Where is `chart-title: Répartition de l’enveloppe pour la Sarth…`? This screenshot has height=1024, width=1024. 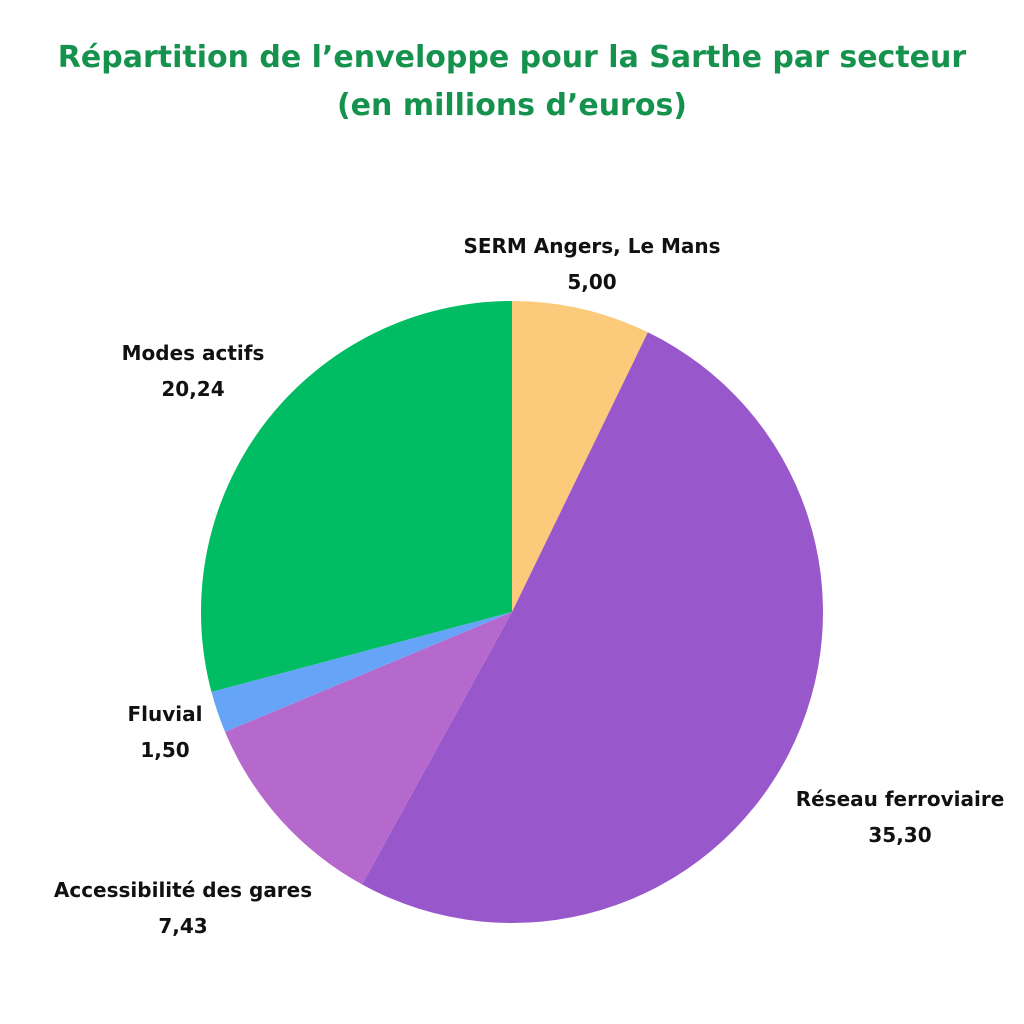
chart-title: Répartition de l’enveloppe pour la Sarth… is located at coordinates (512, 57).